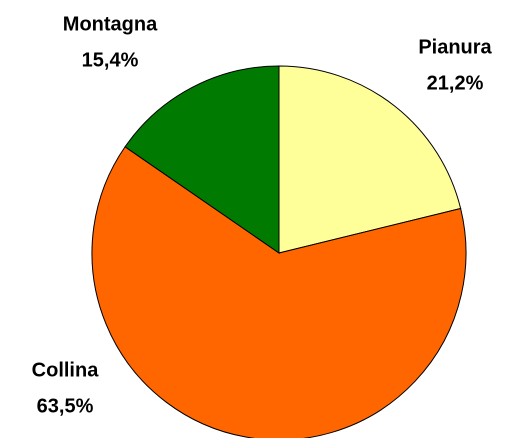 The width and height of the screenshot is (507, 438). What do you see at coordinates (455, 47) in the screenshot?
I see `slice-label: Pianura` at bounding box center [455, 47].